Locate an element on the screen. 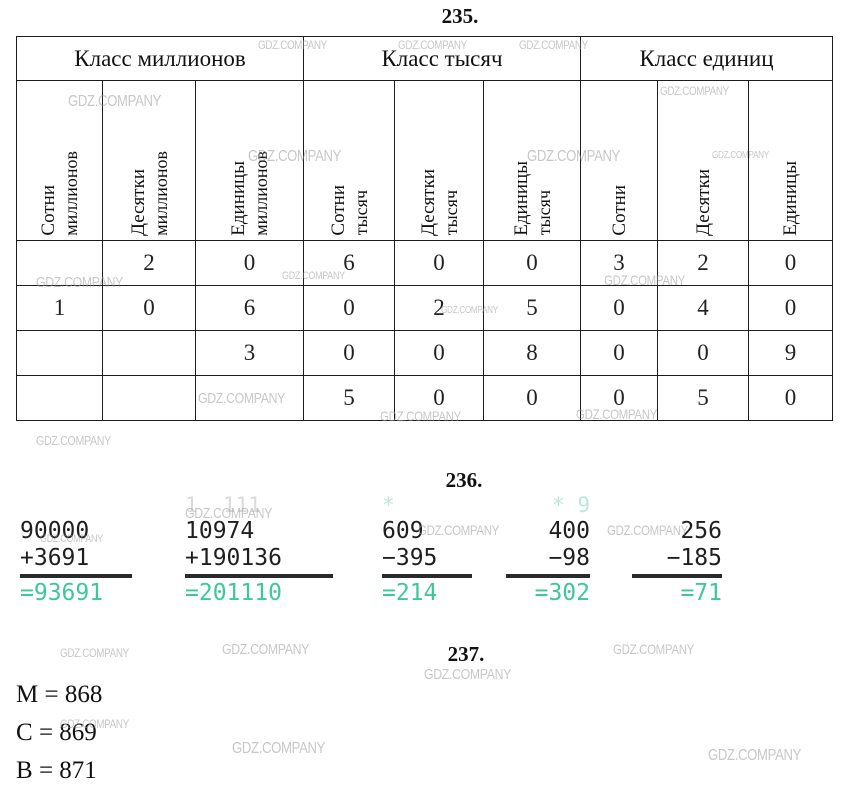 The height and width of the screenshot is (805, 848). digit-cell-r2-c3: 0 is located at coordinates (349, 352).